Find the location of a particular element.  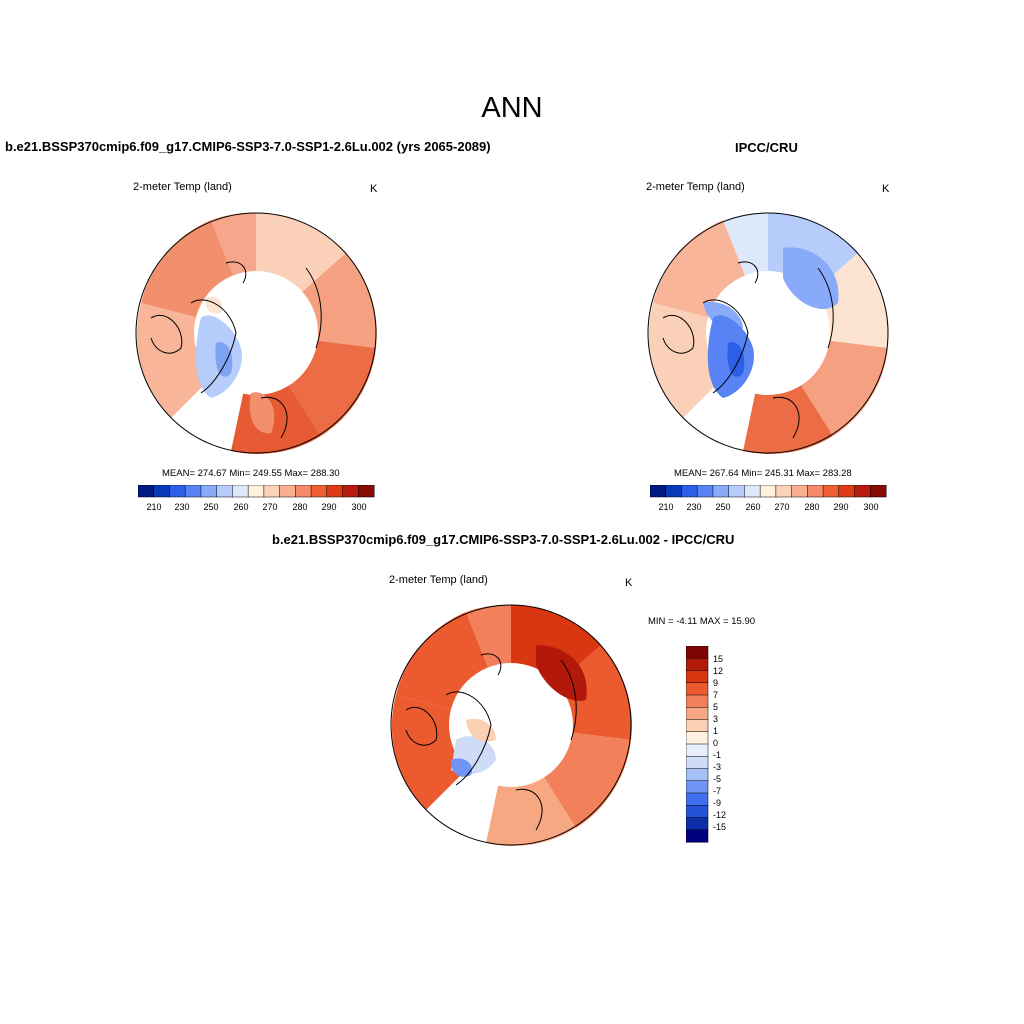

left-tick-label: 280 is located at coordinates (299, 507).